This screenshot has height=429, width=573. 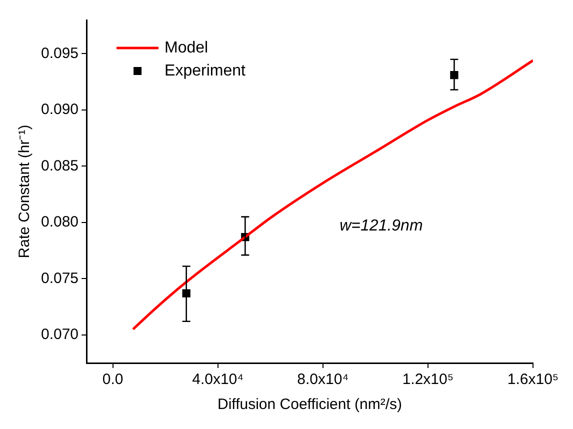 What do you see at coordinates (59, 222) in the screenshot?
I see `y-tick-label: 0.080` at bounding box center [59, 222].